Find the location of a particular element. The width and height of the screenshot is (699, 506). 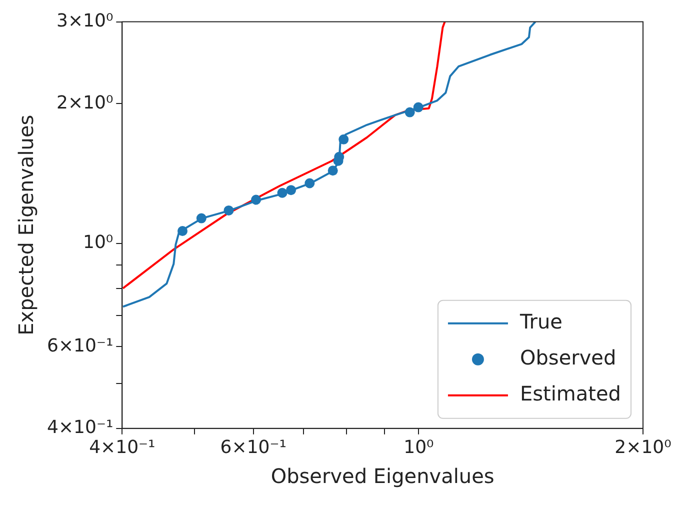

y-tick-label: 3×10⁰ is located at coordinates (85, 21).